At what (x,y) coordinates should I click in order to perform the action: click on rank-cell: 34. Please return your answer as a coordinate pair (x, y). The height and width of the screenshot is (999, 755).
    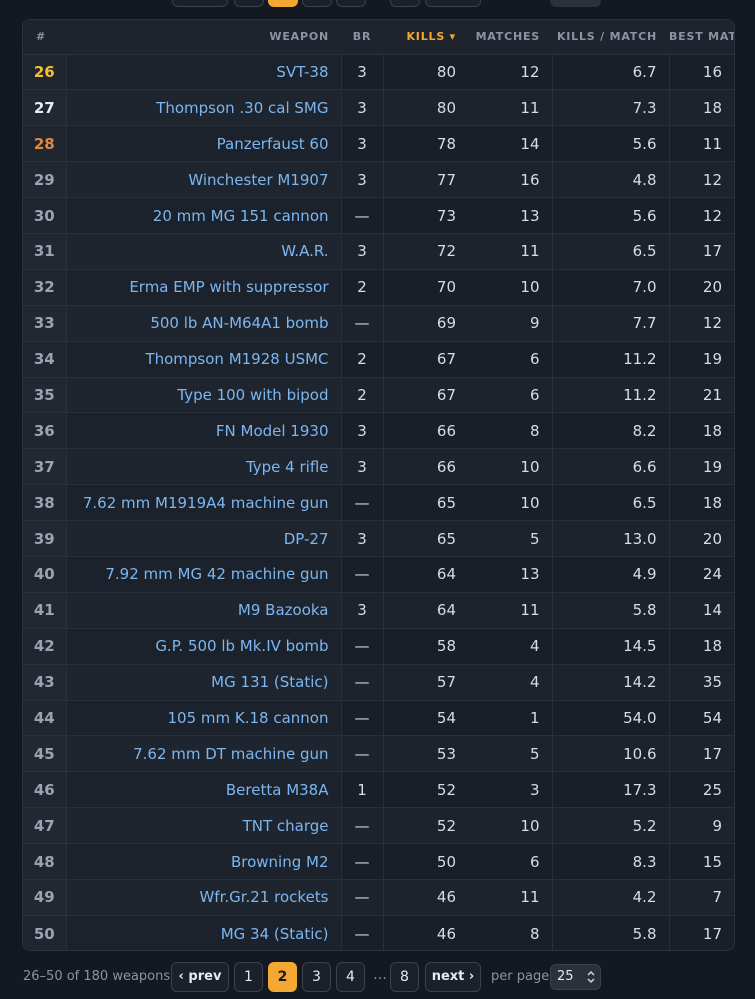
    Looking at the image, I should click on (45, 359).